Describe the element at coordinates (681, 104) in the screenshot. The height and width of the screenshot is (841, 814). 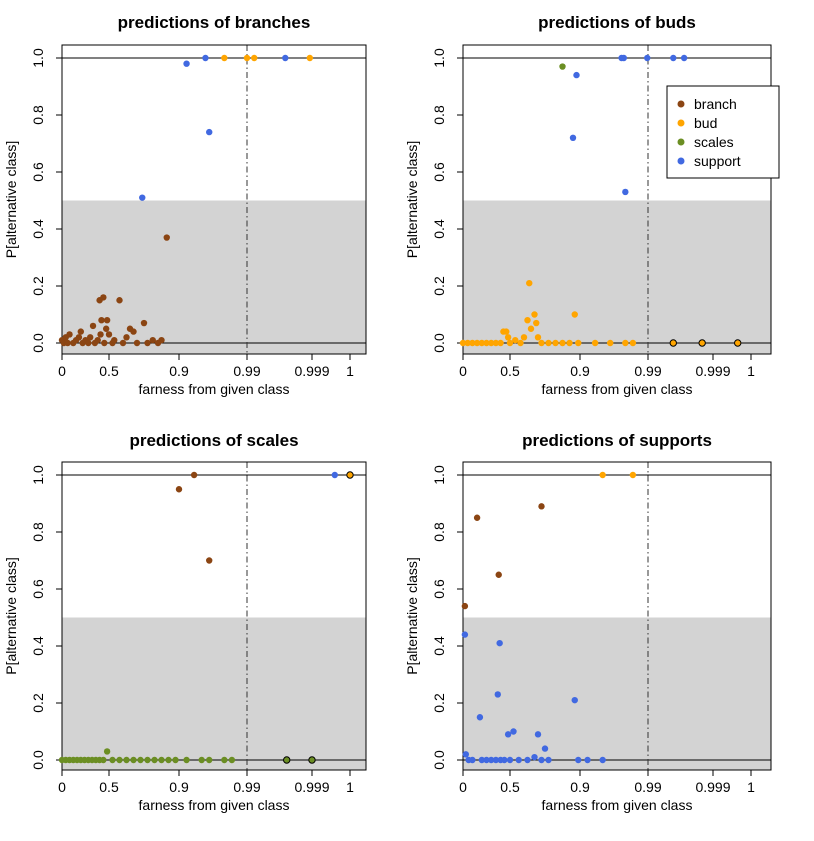
I see `legend-marker-branch` at that location.